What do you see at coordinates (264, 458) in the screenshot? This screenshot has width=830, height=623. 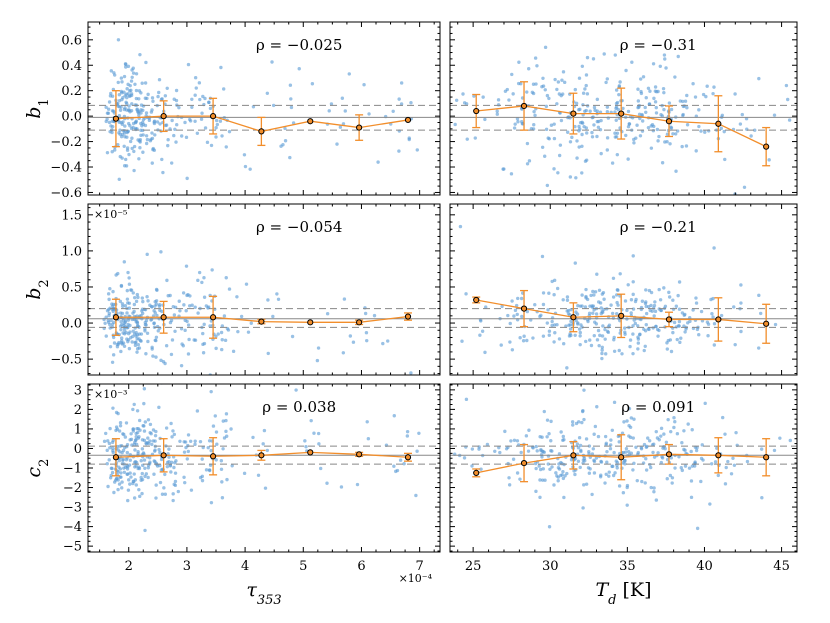 I see `panel-r2-c0-plot-area` at bounding box center [264, 458].